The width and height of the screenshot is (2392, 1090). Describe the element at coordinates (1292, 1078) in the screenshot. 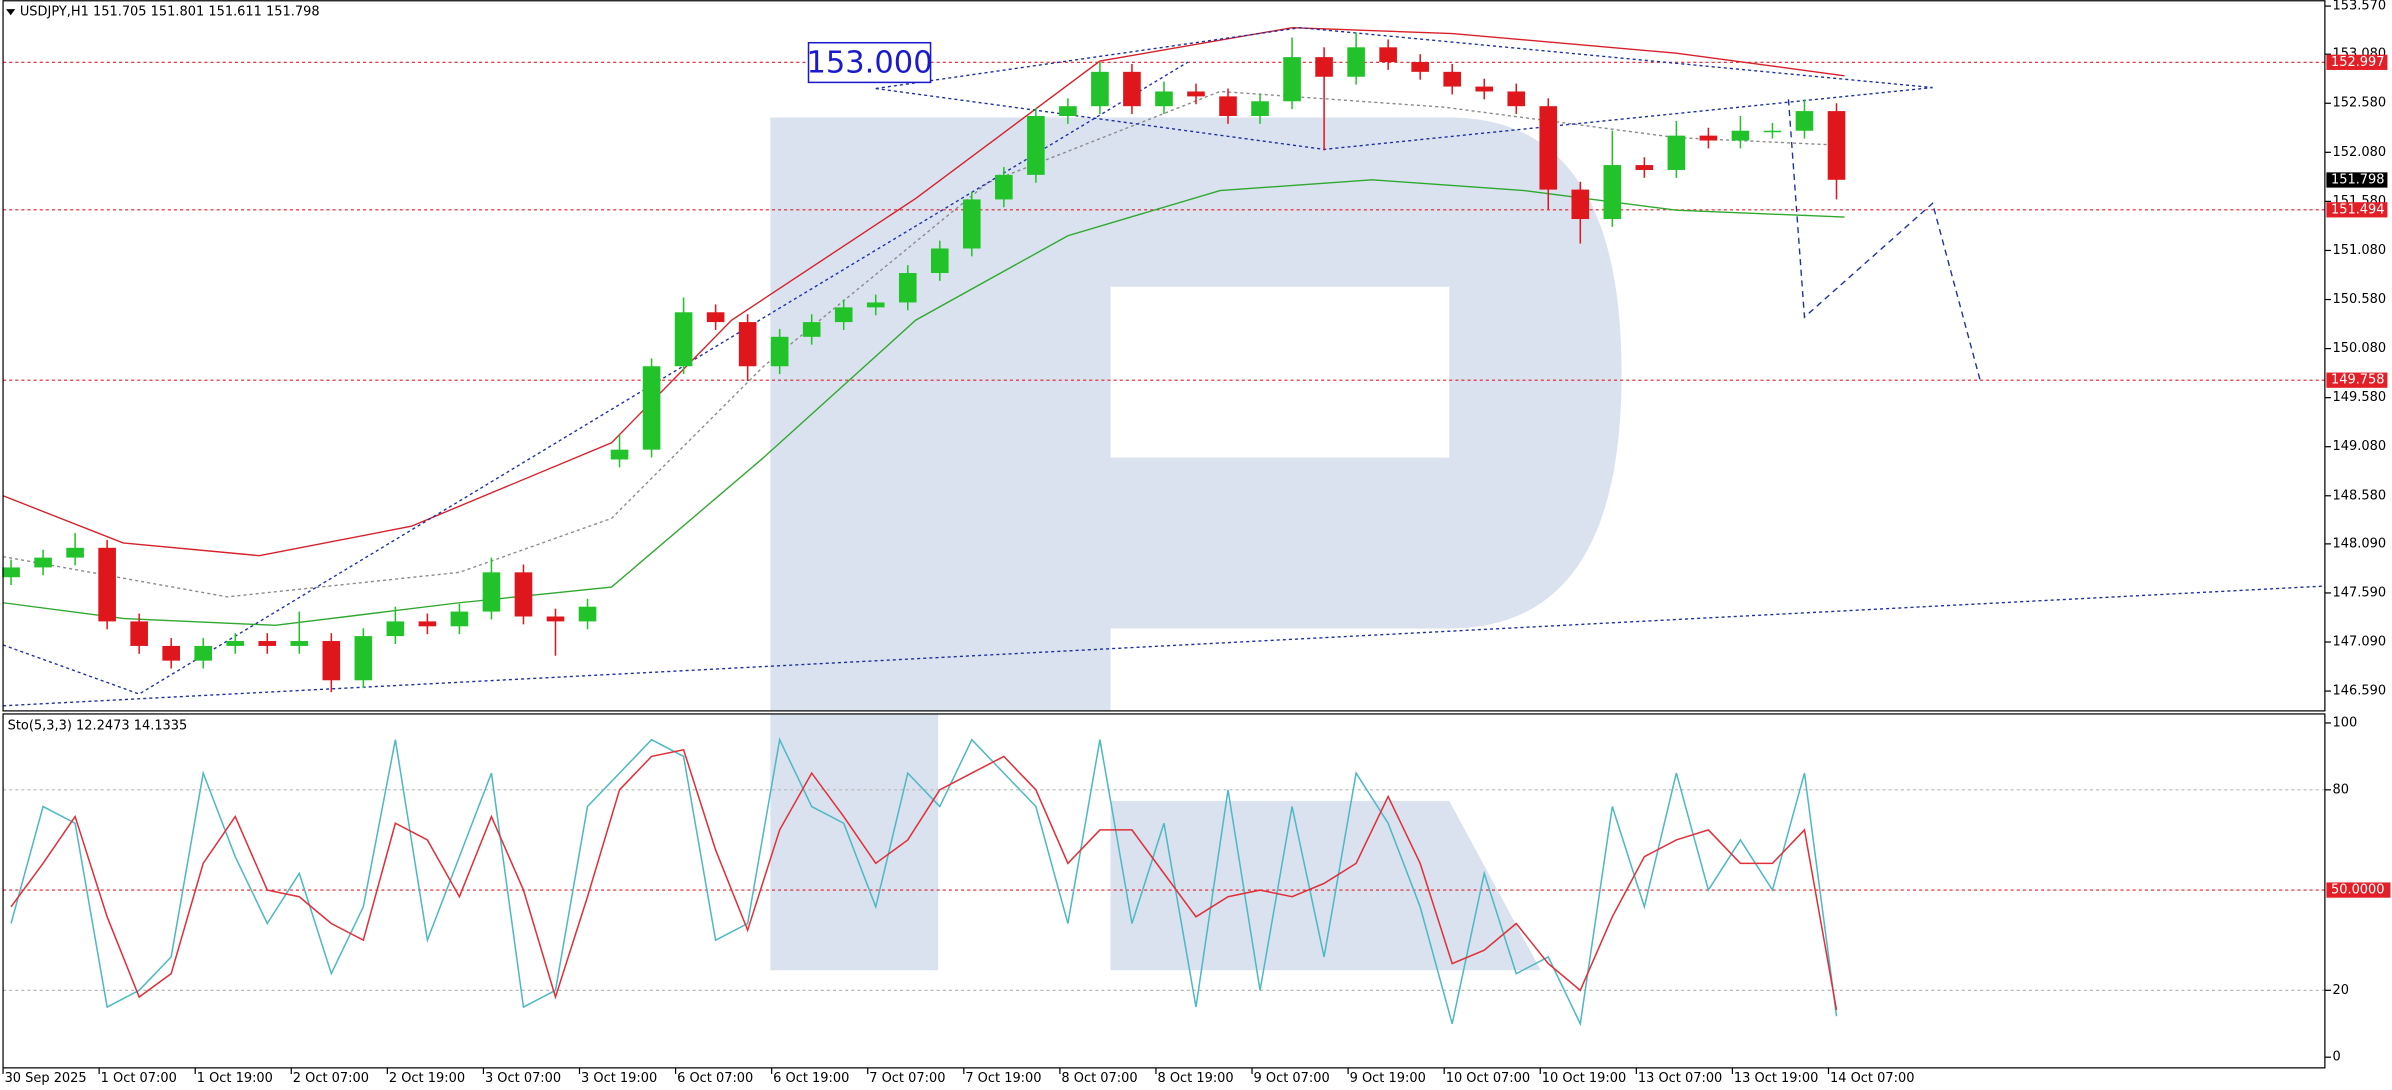

I see `x-tick-label: 9 Oct 07:00` at that location.